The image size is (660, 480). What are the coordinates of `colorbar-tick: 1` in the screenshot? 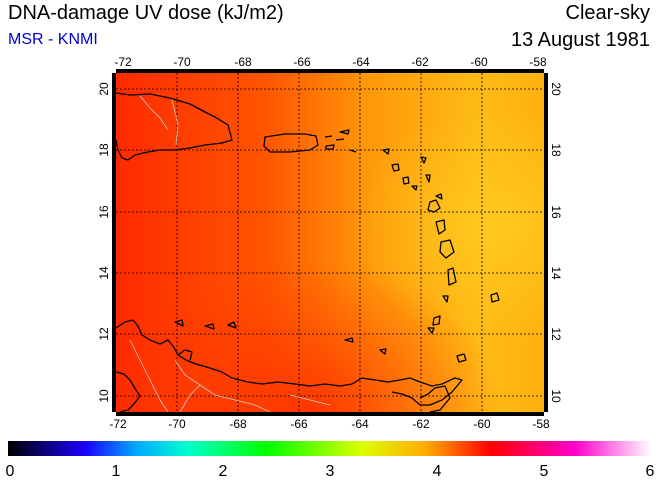 It's located at (116, 471).